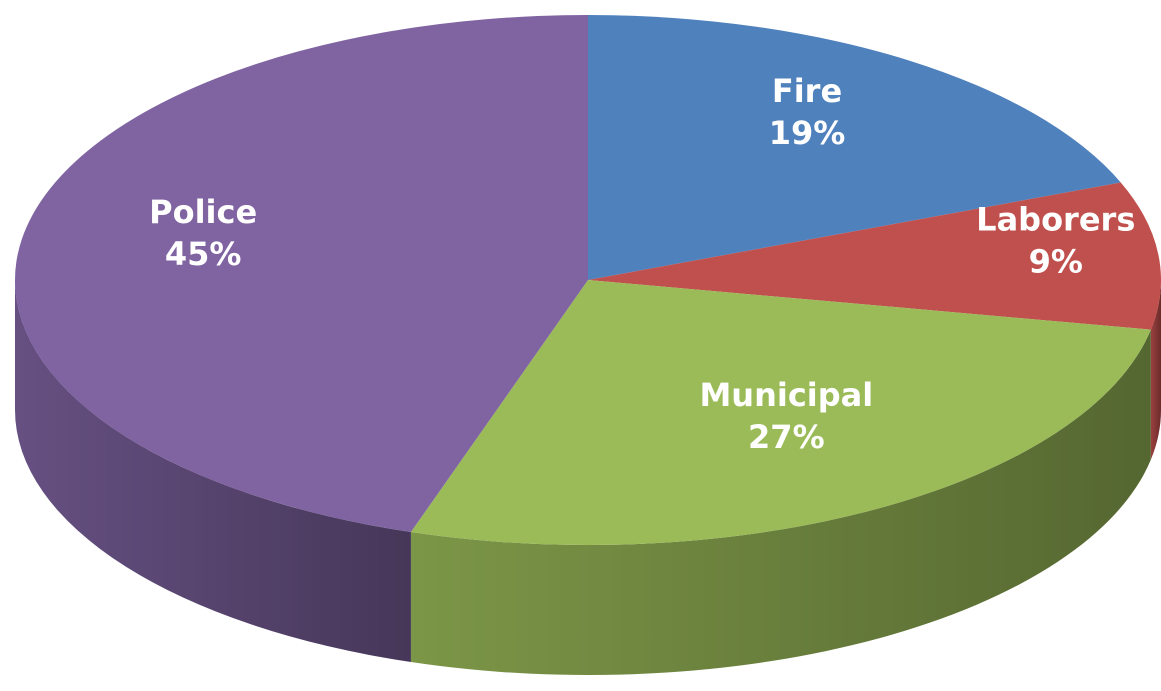 The width and height of the screenshot is (1161, 691). I want to click on slice-label: Municipal, so click(786, 395).